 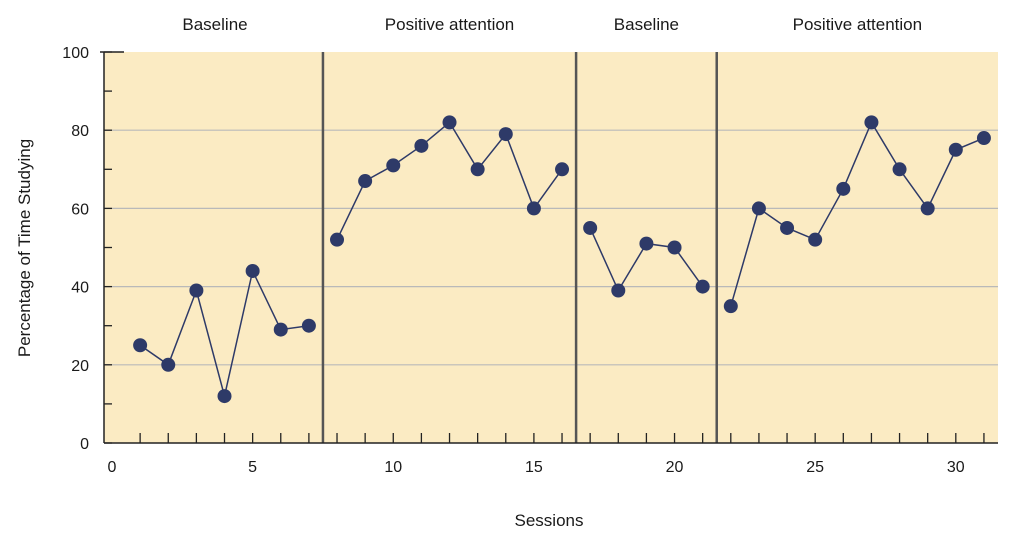 What do you see at coordinates (84, 444) in the screenshot?
I see `y-tick-label: 0` at bounding box center [84, 444].